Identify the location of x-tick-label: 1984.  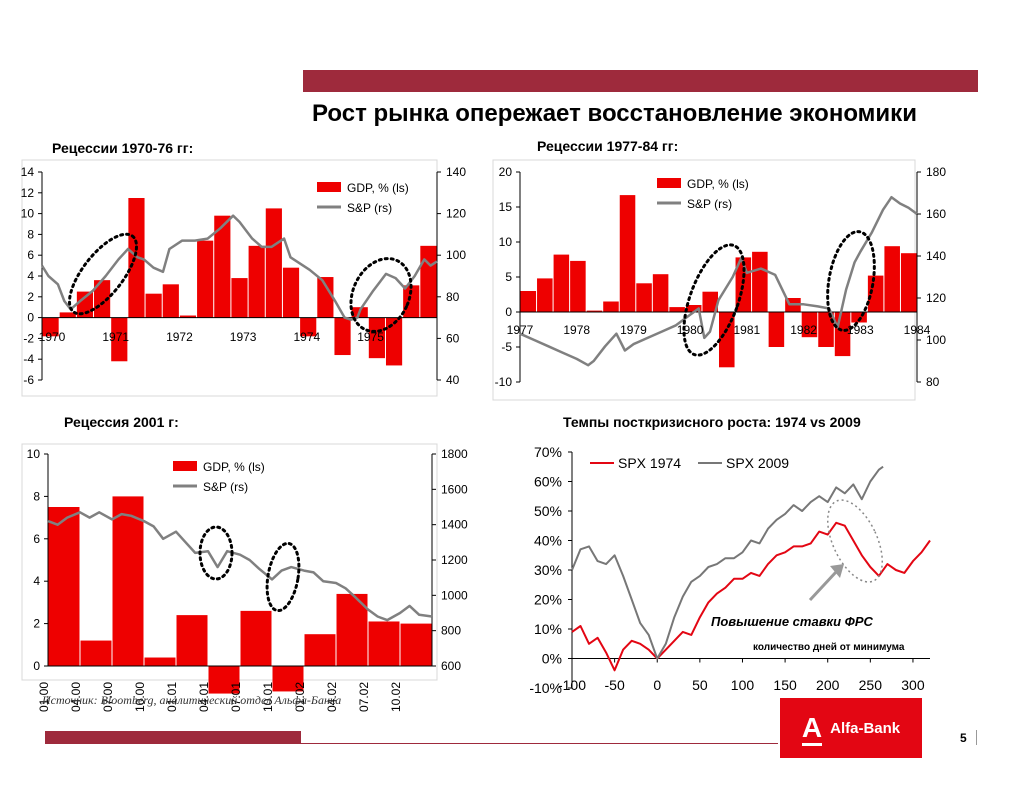
(917, 330).